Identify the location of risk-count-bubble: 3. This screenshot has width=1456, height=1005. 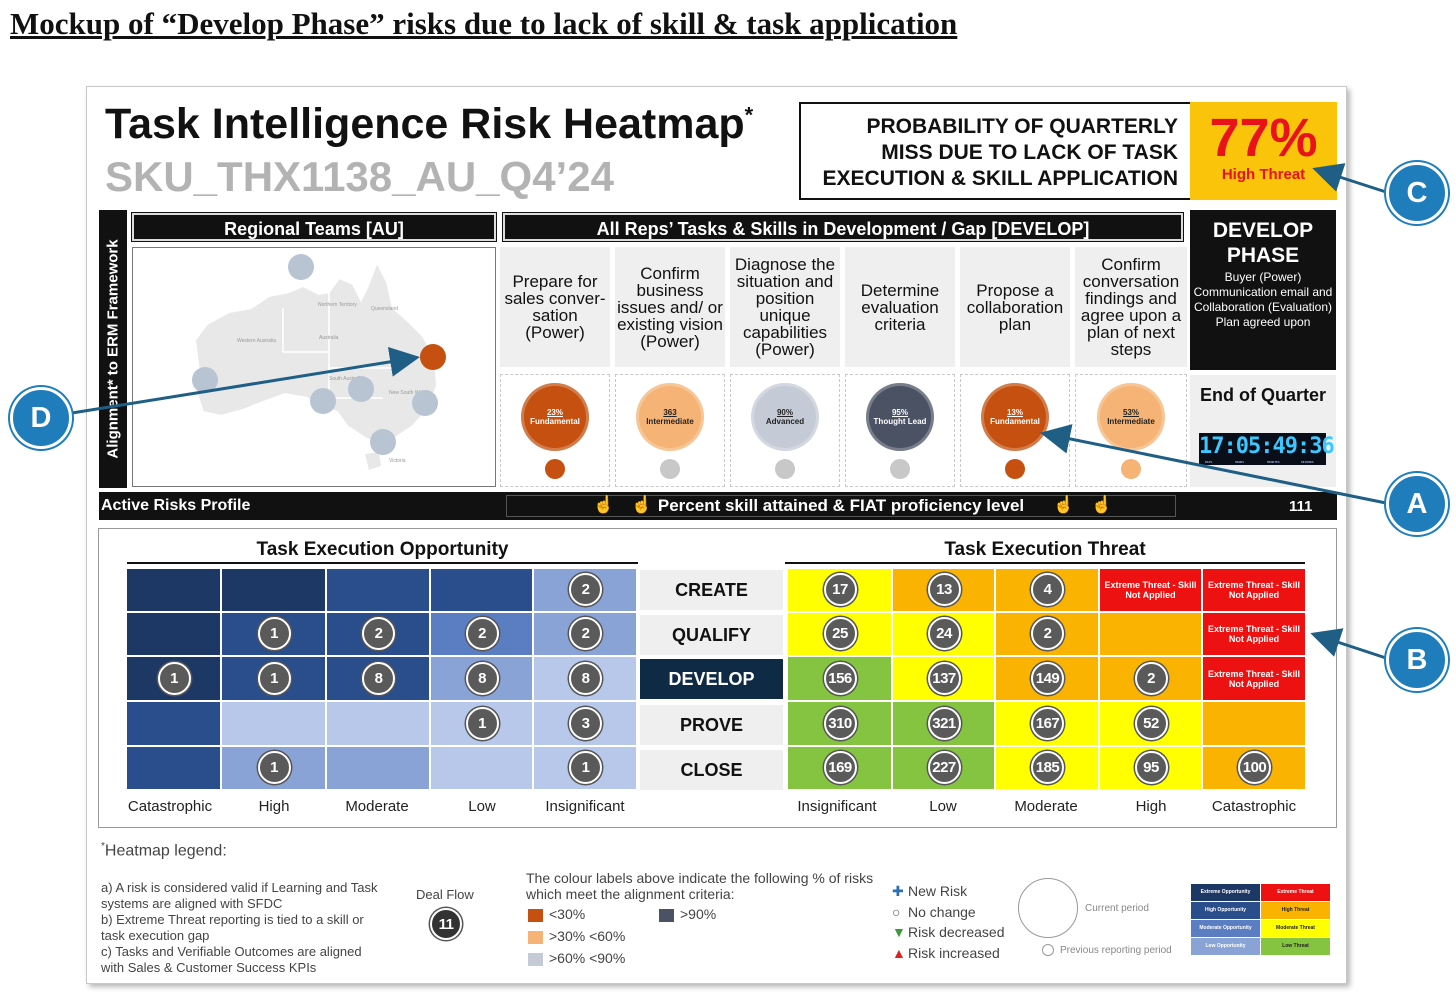
(585, 723).